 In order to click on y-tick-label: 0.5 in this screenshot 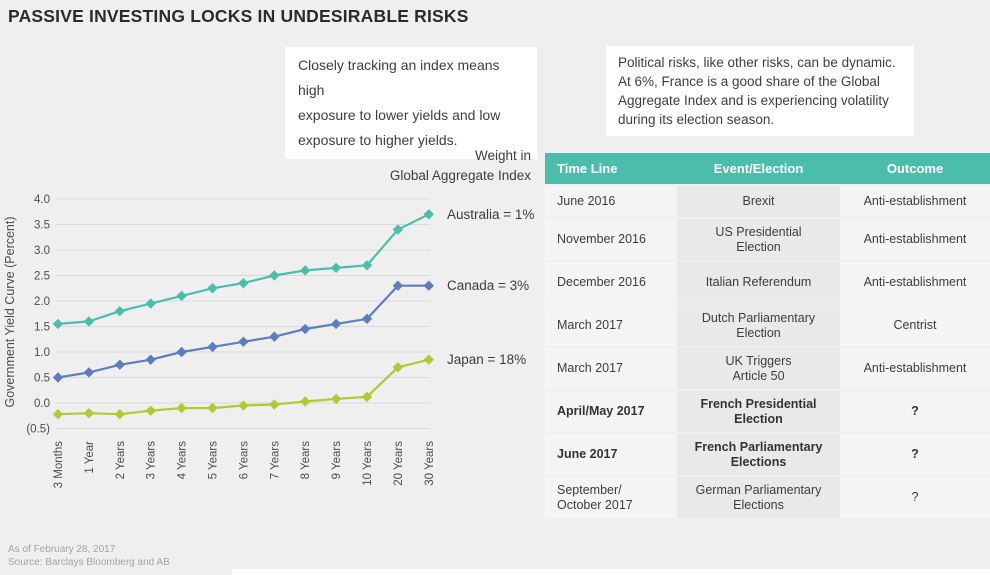, I will do `click(42, 379)`.